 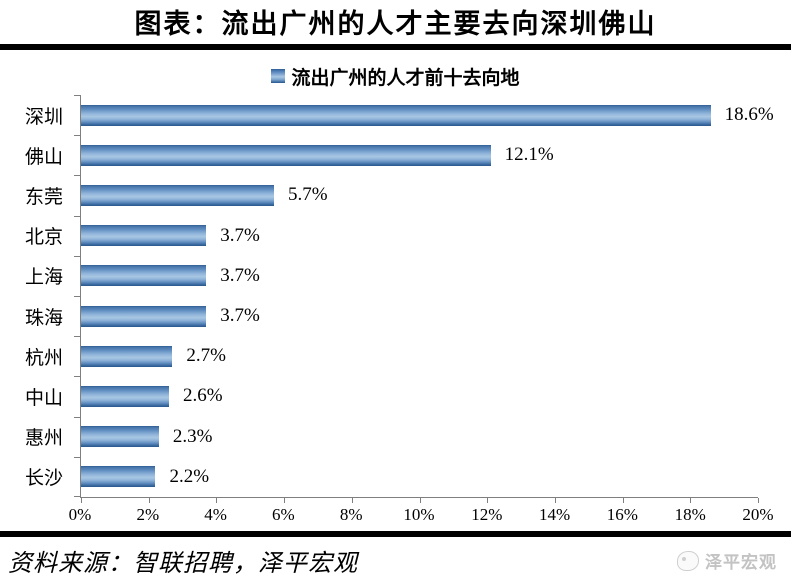 What do you see at coordinates (148, 514) in the screenshot?
I see `x-axis-tick-label: 2%` at bounding box center [148, 514].